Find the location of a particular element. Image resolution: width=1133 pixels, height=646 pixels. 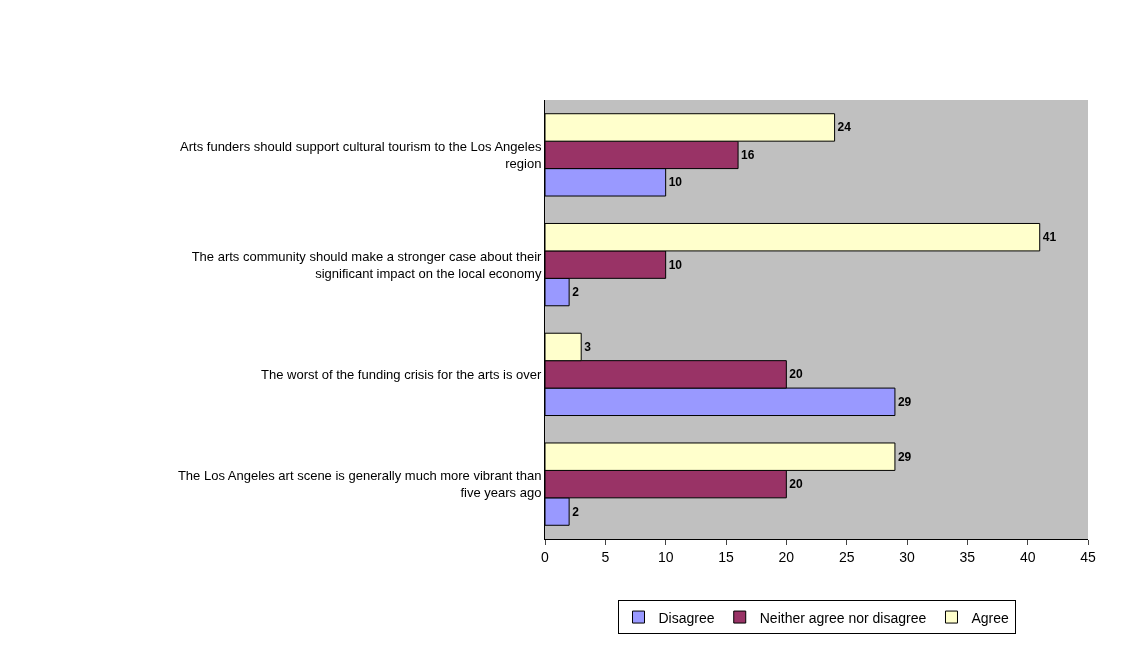

data-label: 24 is located at coordinates (844, 127).